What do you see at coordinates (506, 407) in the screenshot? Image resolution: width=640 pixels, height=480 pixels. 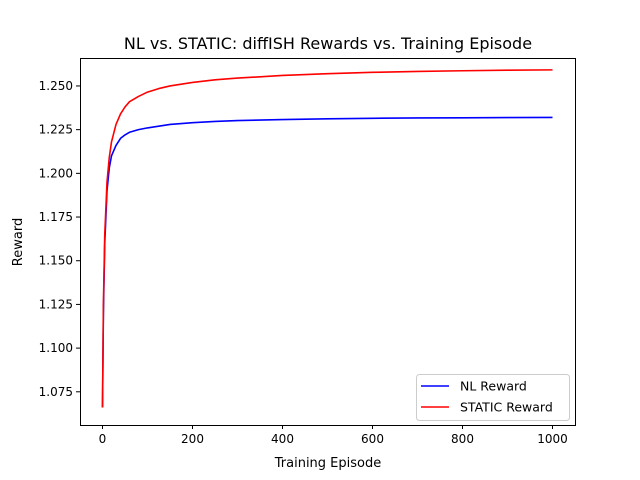 I see `legend-label-static: STATIC Reward` at bounding box center [506, 407].